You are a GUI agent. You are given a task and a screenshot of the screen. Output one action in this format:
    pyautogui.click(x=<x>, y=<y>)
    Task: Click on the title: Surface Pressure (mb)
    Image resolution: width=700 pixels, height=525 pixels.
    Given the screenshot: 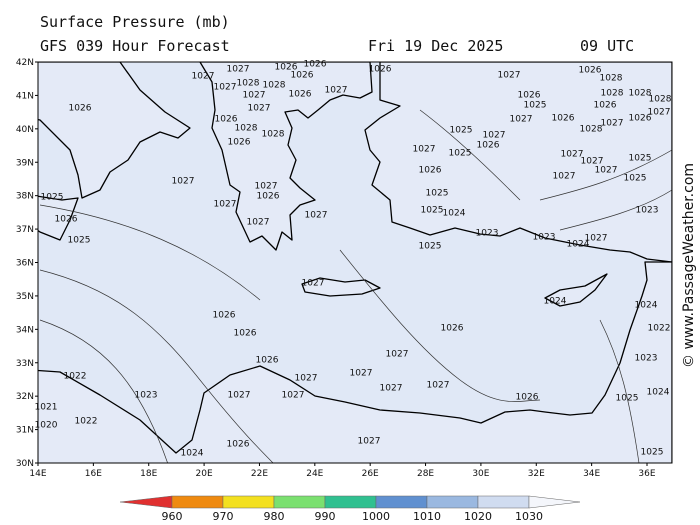 What is the action you would take?
    pyautogui.click(x=135, y=22)
    